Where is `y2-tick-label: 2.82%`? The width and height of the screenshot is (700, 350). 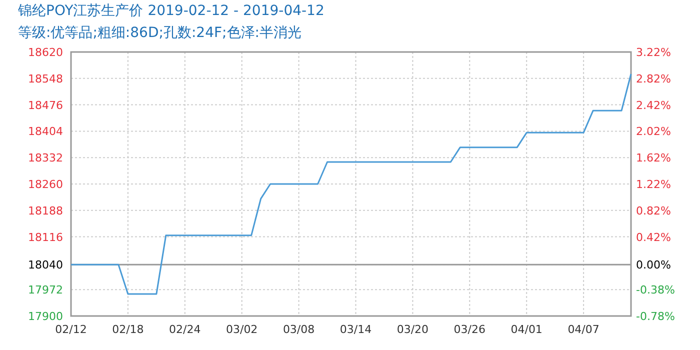
y2-tick-label: 2.82% is located at coordinates (653, 79).